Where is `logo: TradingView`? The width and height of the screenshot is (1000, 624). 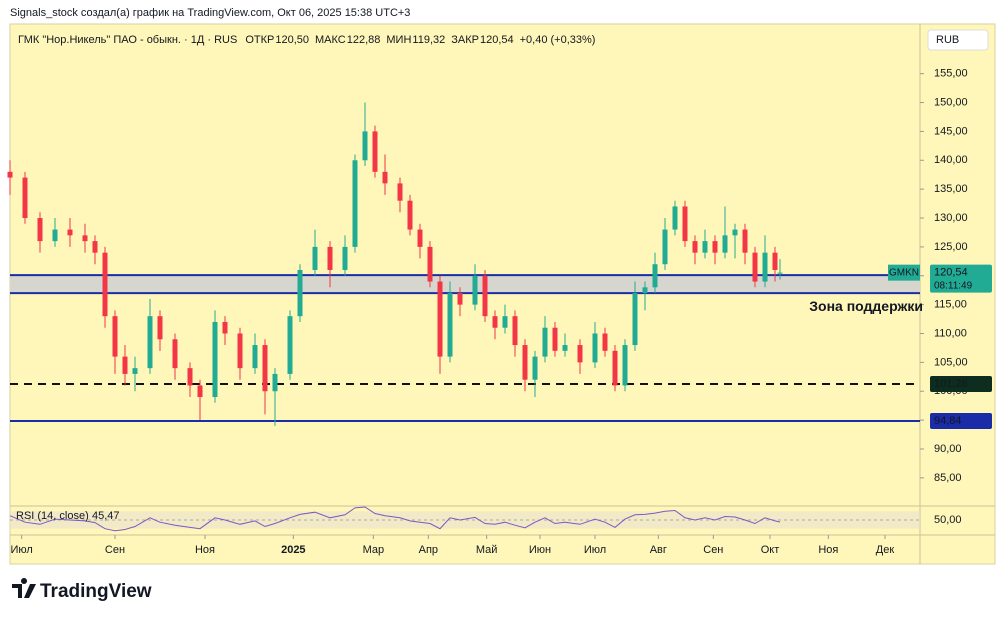
logo: TradingView is located at coordinates (82, 590).